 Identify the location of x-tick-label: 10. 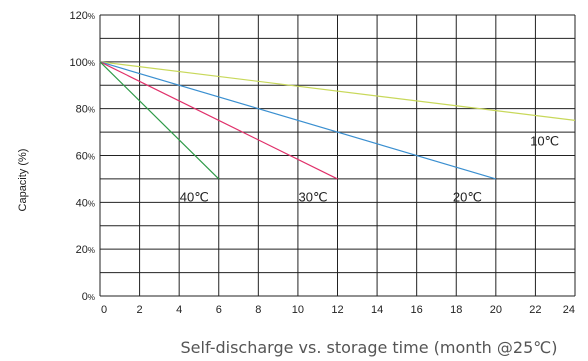
(298, 310).